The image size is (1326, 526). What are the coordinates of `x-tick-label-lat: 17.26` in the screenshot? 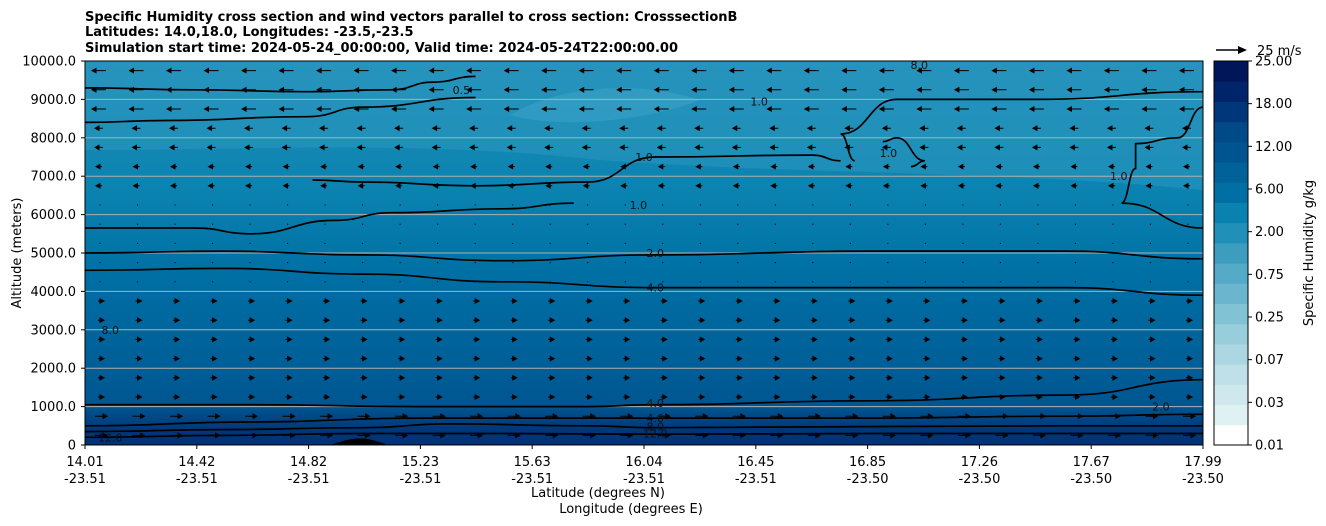 It's located at (979, 462).